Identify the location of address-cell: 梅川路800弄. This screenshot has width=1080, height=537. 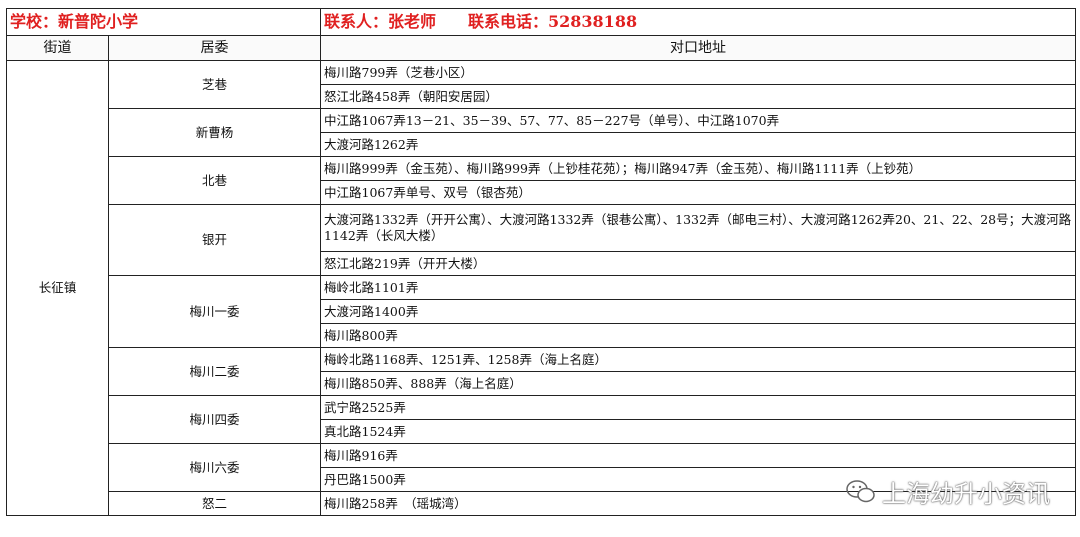
(698, 335).